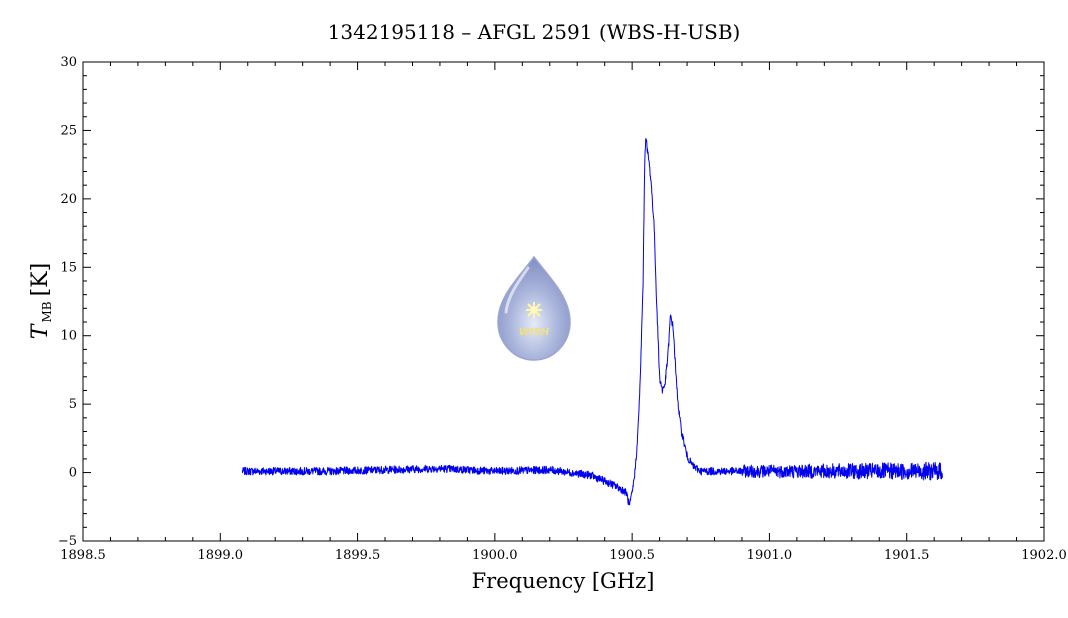  Describe the element at coordinates (40, 330) in the screenshot. I see `y-axis-label-symbol: T` at that location.